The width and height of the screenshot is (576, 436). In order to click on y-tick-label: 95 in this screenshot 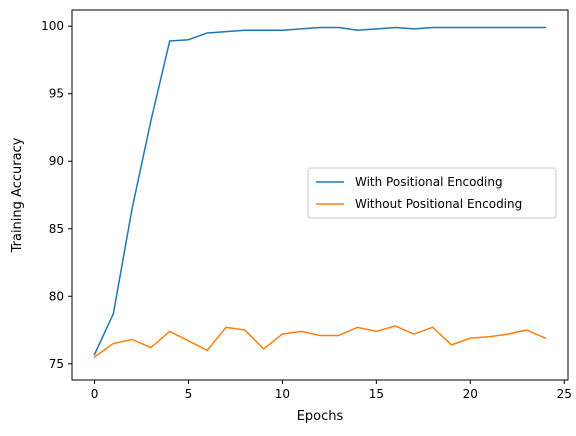, I will do `click(56, 94)`.